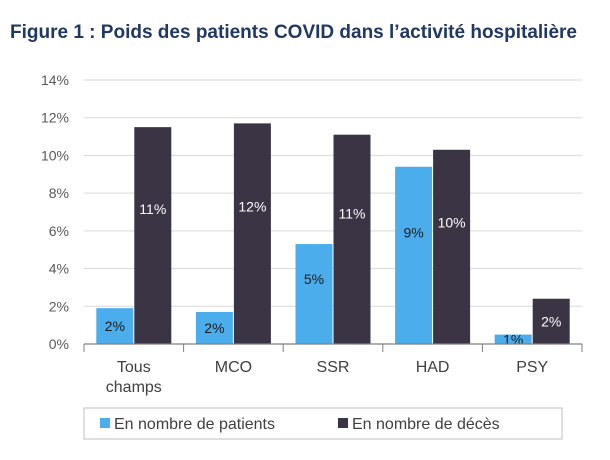 The image size is (610, 460). What do you see at coordinates (333, 367) in the screenshot?
I see `category-label: SSR` at bounding box center [333, 367].